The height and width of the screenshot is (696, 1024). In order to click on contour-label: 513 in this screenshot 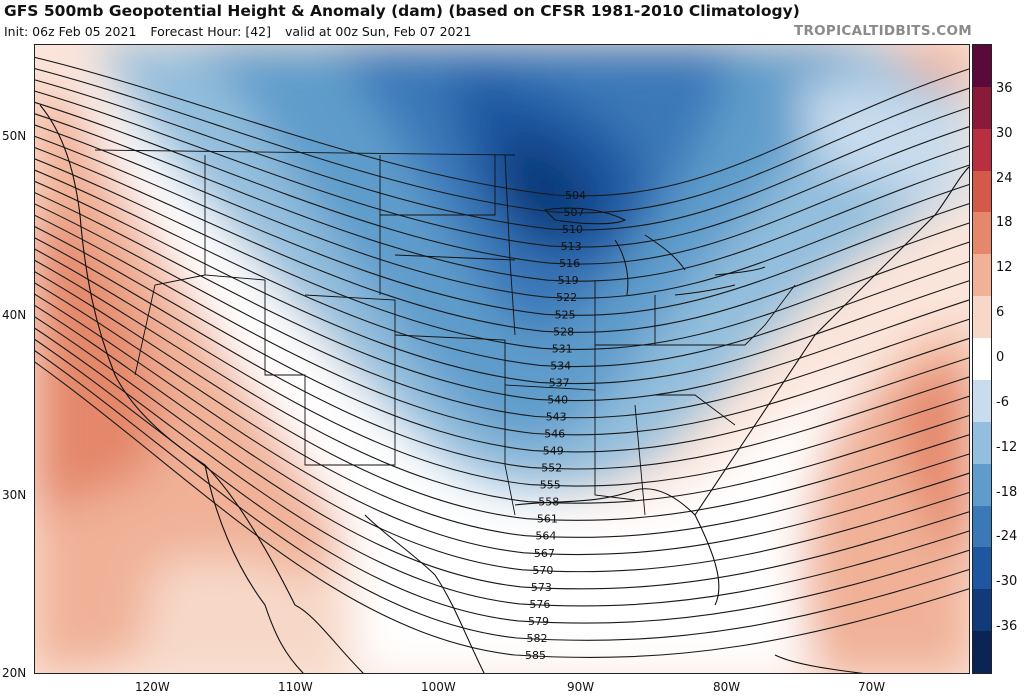, I will do `click(571, 246)`.